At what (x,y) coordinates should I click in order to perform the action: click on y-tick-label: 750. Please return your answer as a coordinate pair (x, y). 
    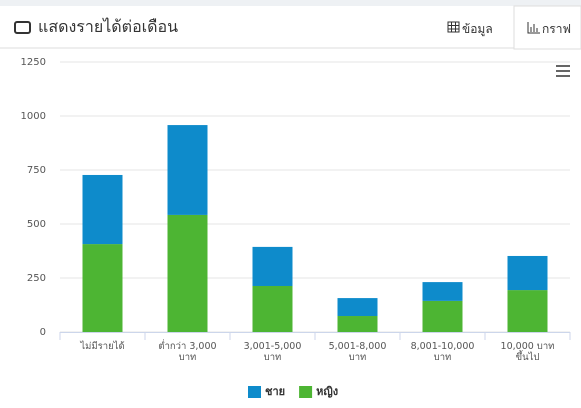
    Looking at the image, I should click on (36, 170).